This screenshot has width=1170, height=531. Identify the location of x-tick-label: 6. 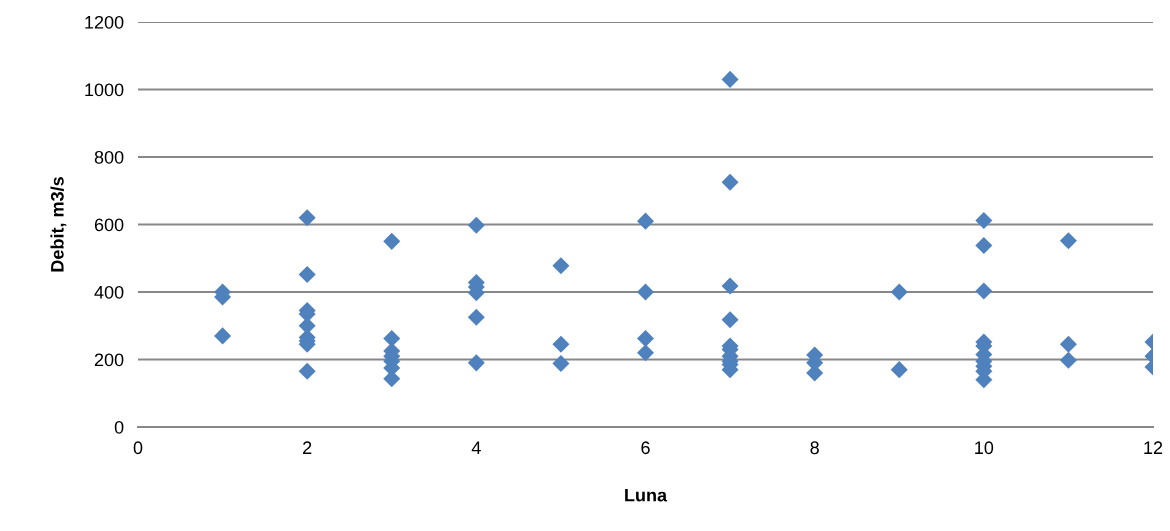
(645, 448).